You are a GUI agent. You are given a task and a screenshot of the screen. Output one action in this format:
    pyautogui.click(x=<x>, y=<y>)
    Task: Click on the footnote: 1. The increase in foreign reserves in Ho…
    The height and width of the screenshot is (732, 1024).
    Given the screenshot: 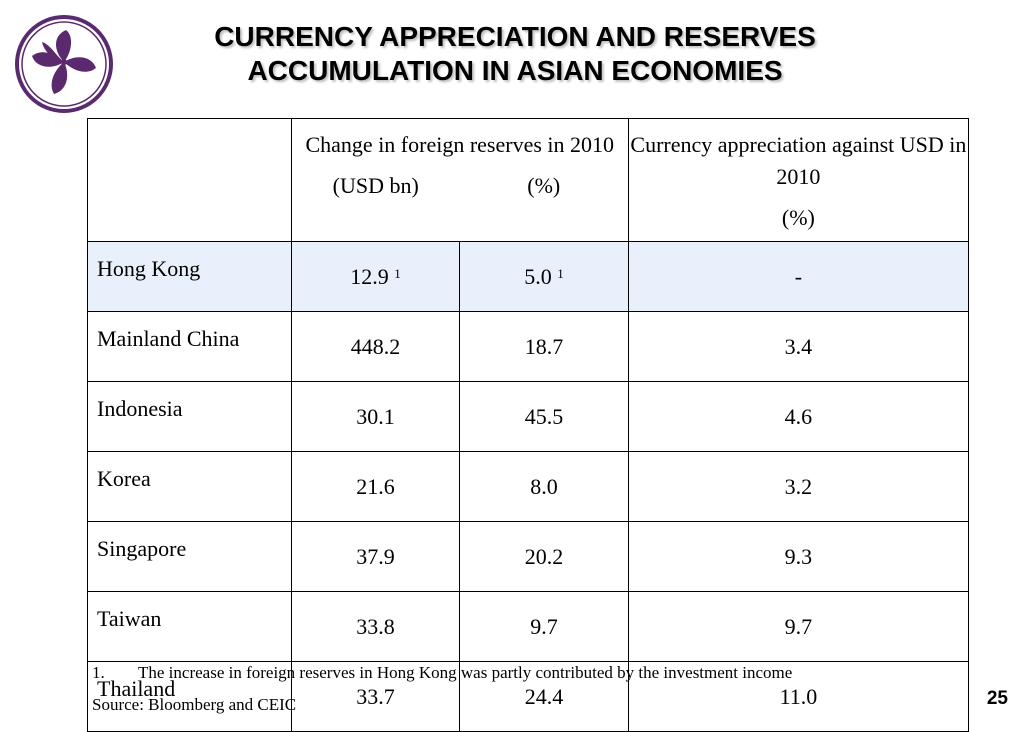 What is the action you would take?
    pyautogui.click(x=442, y=673)
    